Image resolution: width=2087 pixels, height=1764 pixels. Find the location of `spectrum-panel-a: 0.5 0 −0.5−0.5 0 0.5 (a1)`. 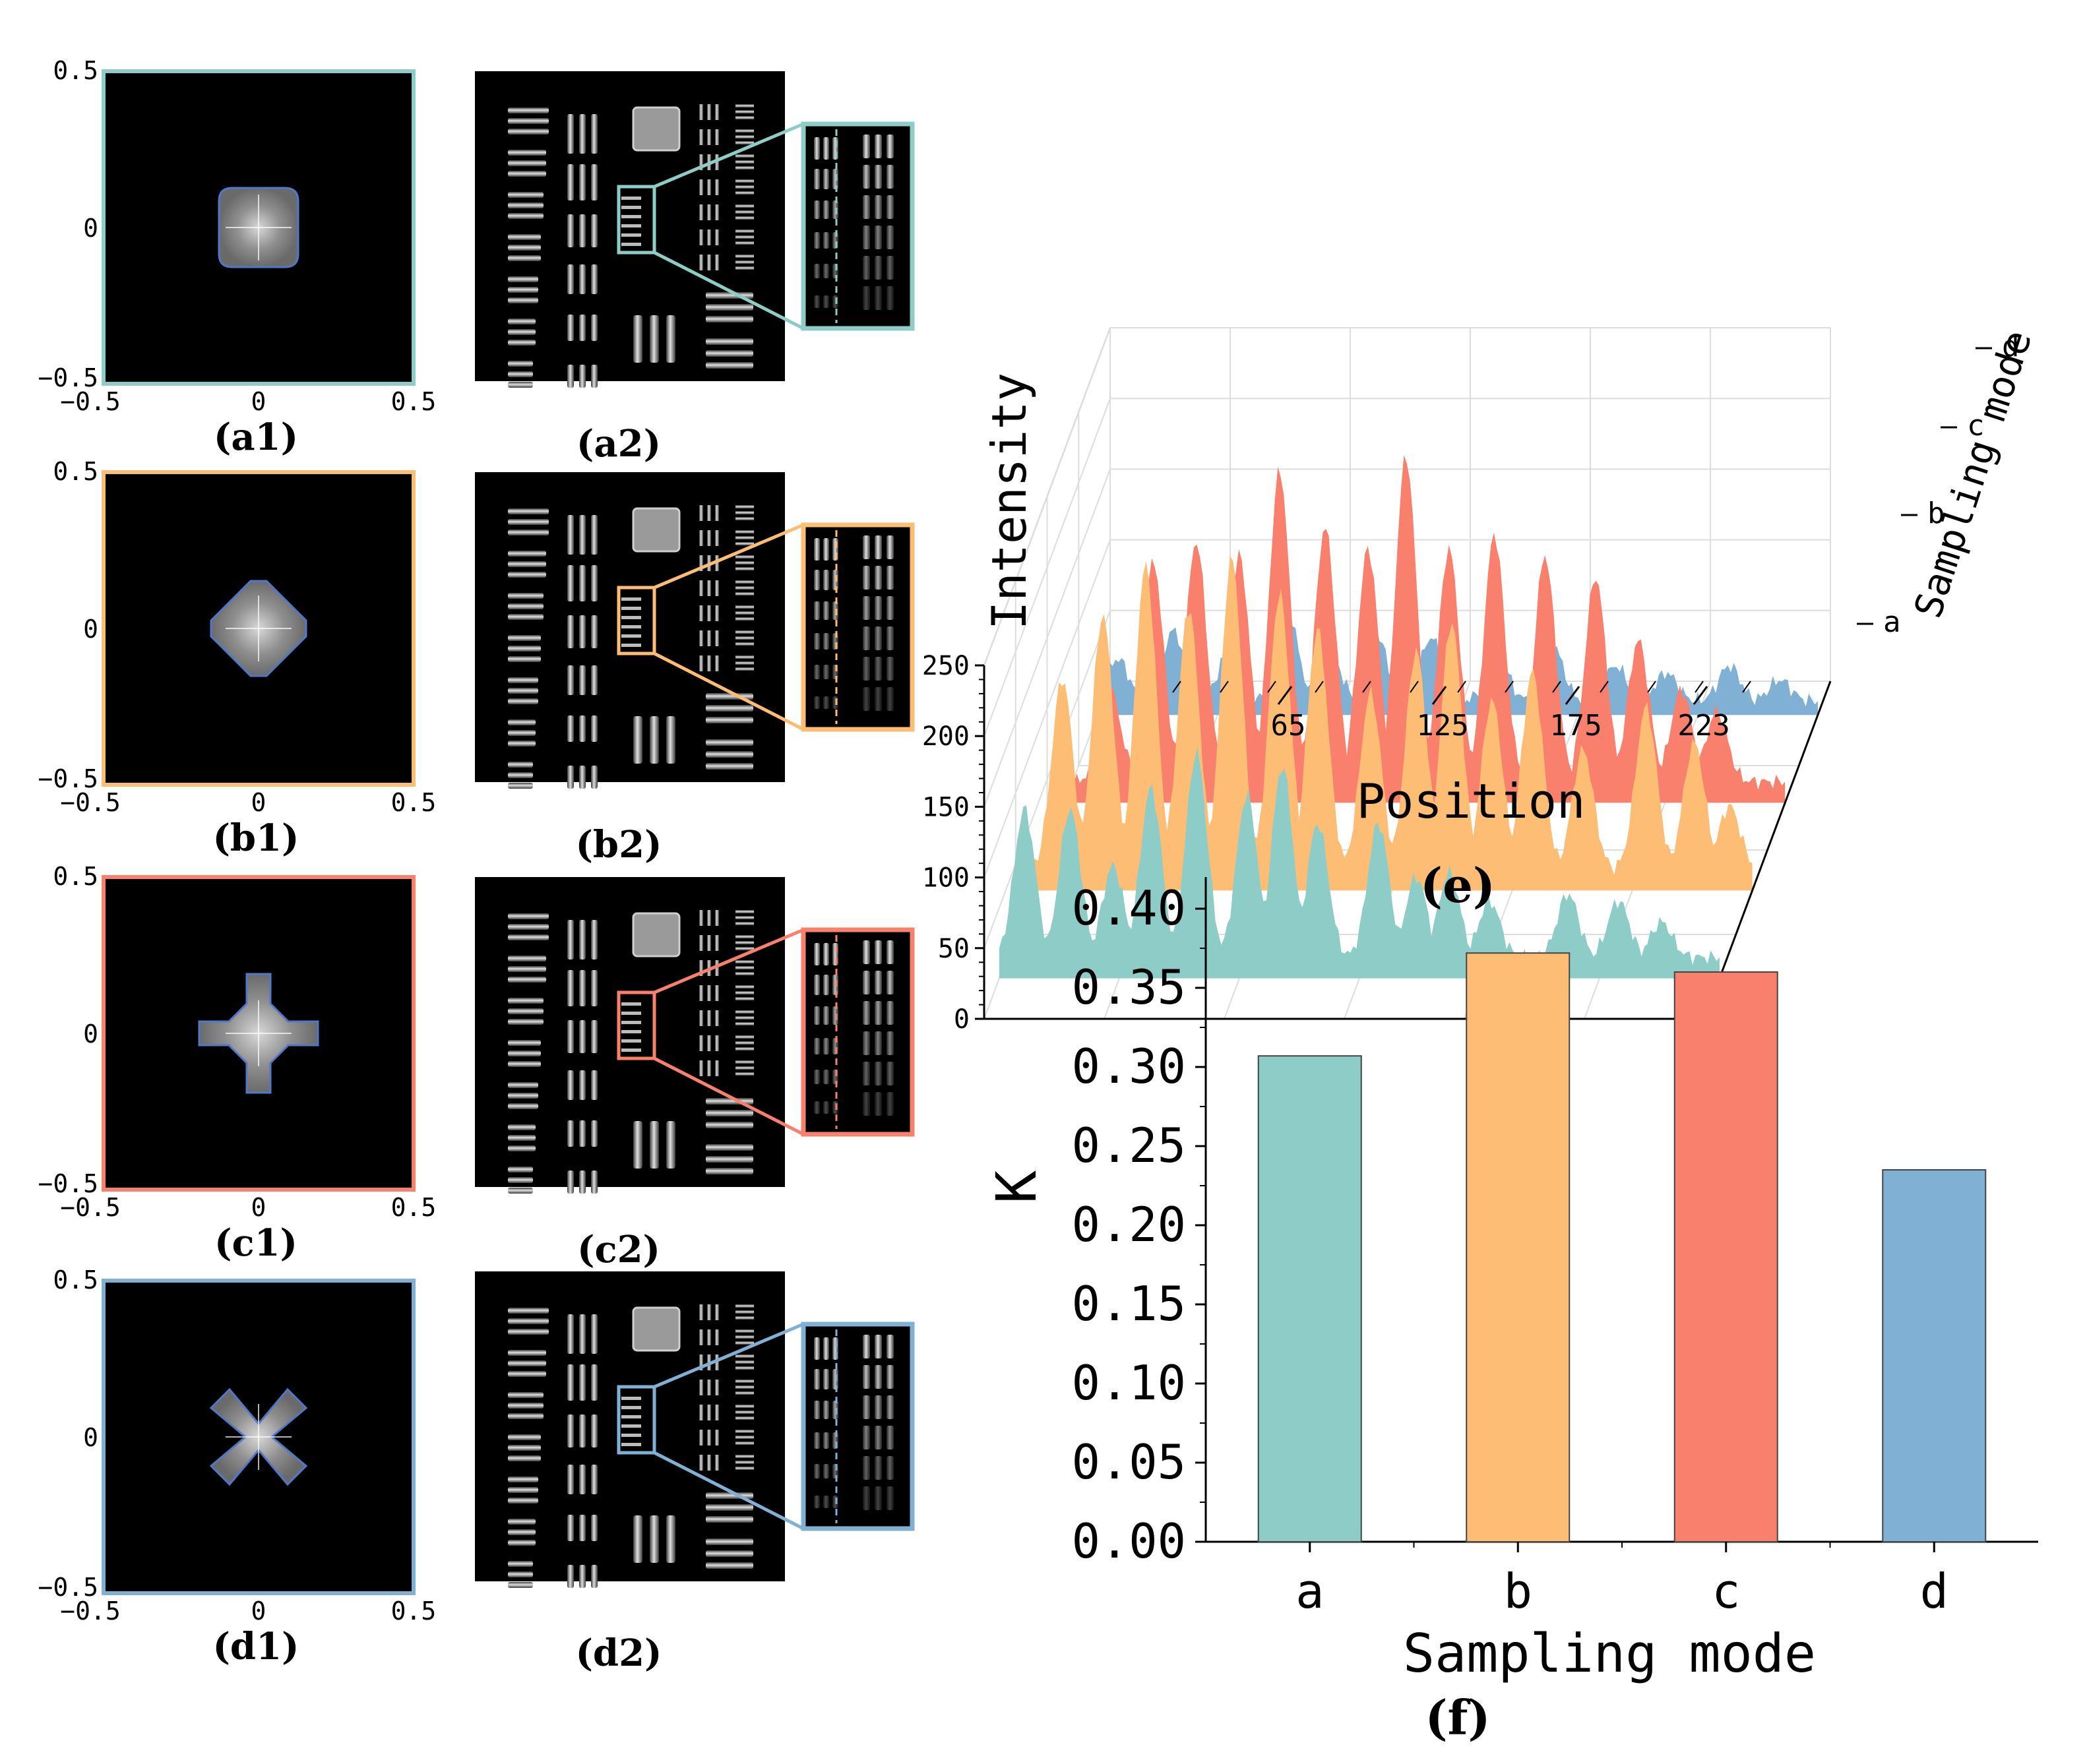

spectrum-panel-a: 0.5 0 −0.5−0.5 0 0.5 (a1) is located at coordinates (237, 258).